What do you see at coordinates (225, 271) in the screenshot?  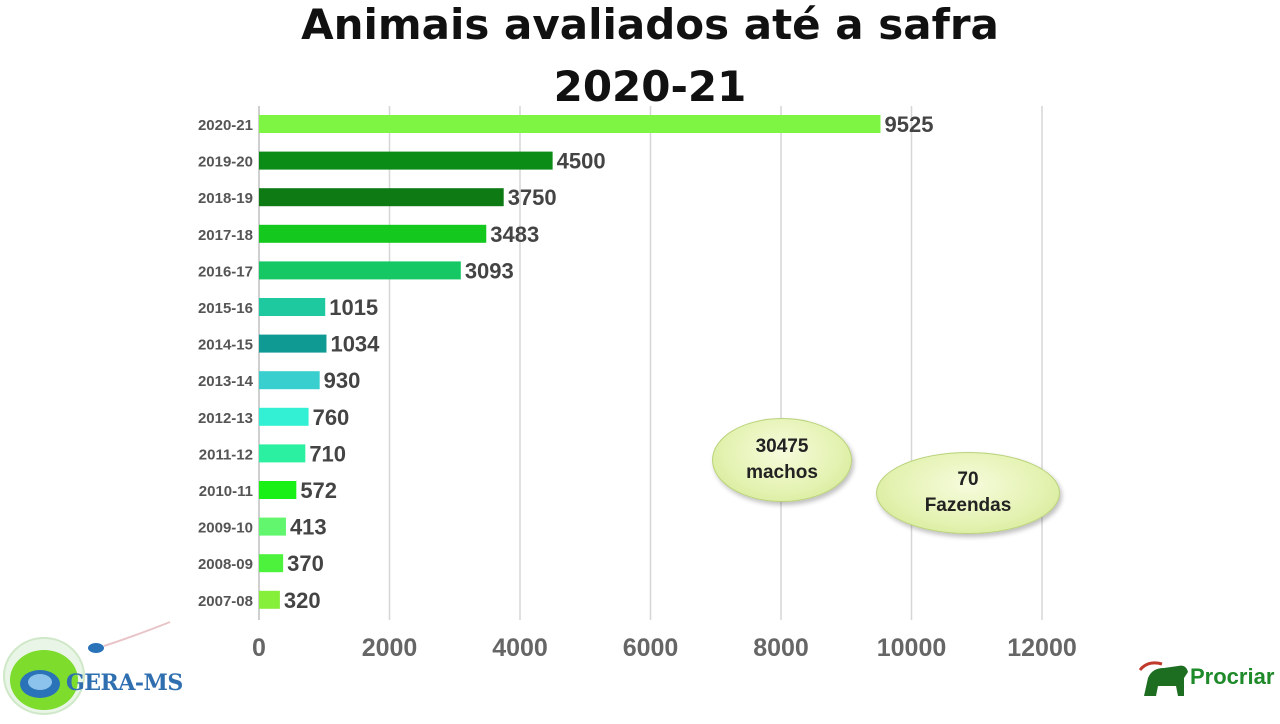 I see `category-label-2016-17: 2016-17` at bounding box center [225, 271].